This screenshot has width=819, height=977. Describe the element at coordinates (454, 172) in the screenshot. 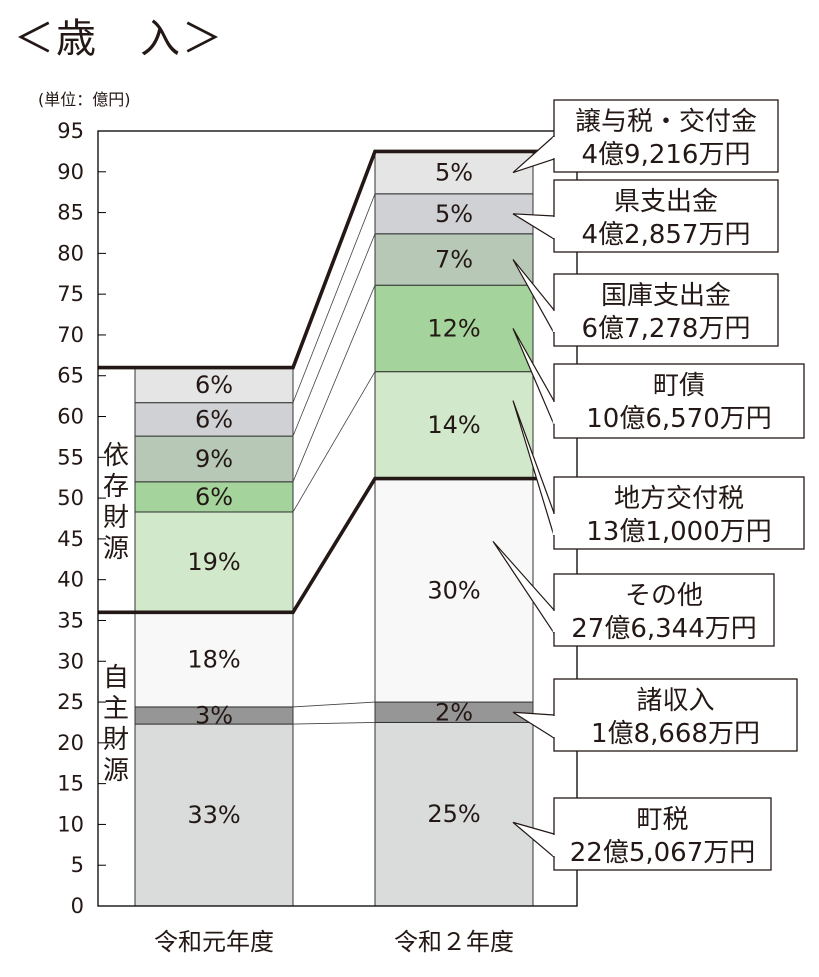

I see `bar-segment-1-e8adb2e4b88ee7a88ee383bb` at that location.